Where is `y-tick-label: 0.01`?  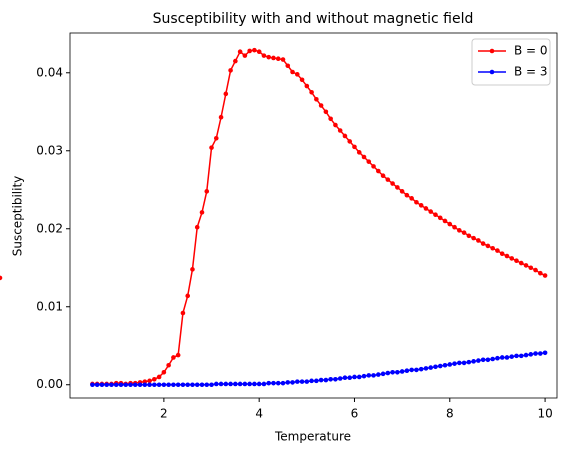
y-tick-label: 0.01 is located at coordinates (49, 306).